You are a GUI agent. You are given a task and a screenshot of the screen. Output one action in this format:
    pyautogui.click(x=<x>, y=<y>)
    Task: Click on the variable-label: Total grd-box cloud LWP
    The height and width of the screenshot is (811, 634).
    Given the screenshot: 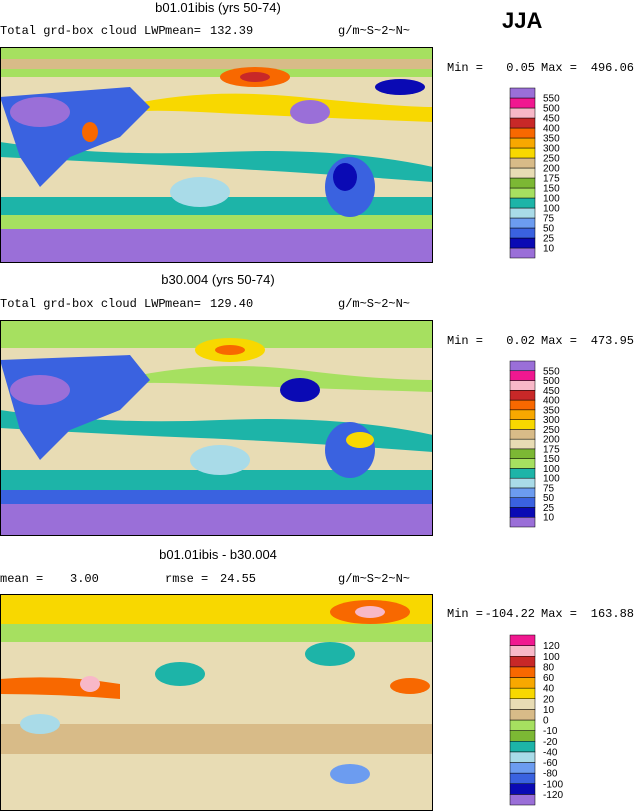 What is the action you would take?
    pyautogui.click(x=83, y=304)
    